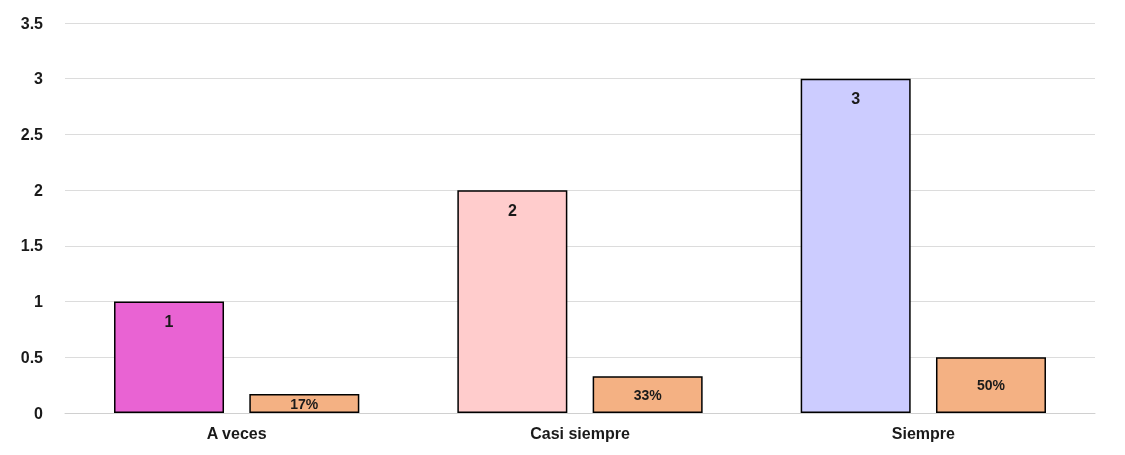 Image resolution: width=1125 pixels, height=455 pixels. Describe the element at coordinates (856, 99) in the screenshot. I see `data-label: 3` at that location.